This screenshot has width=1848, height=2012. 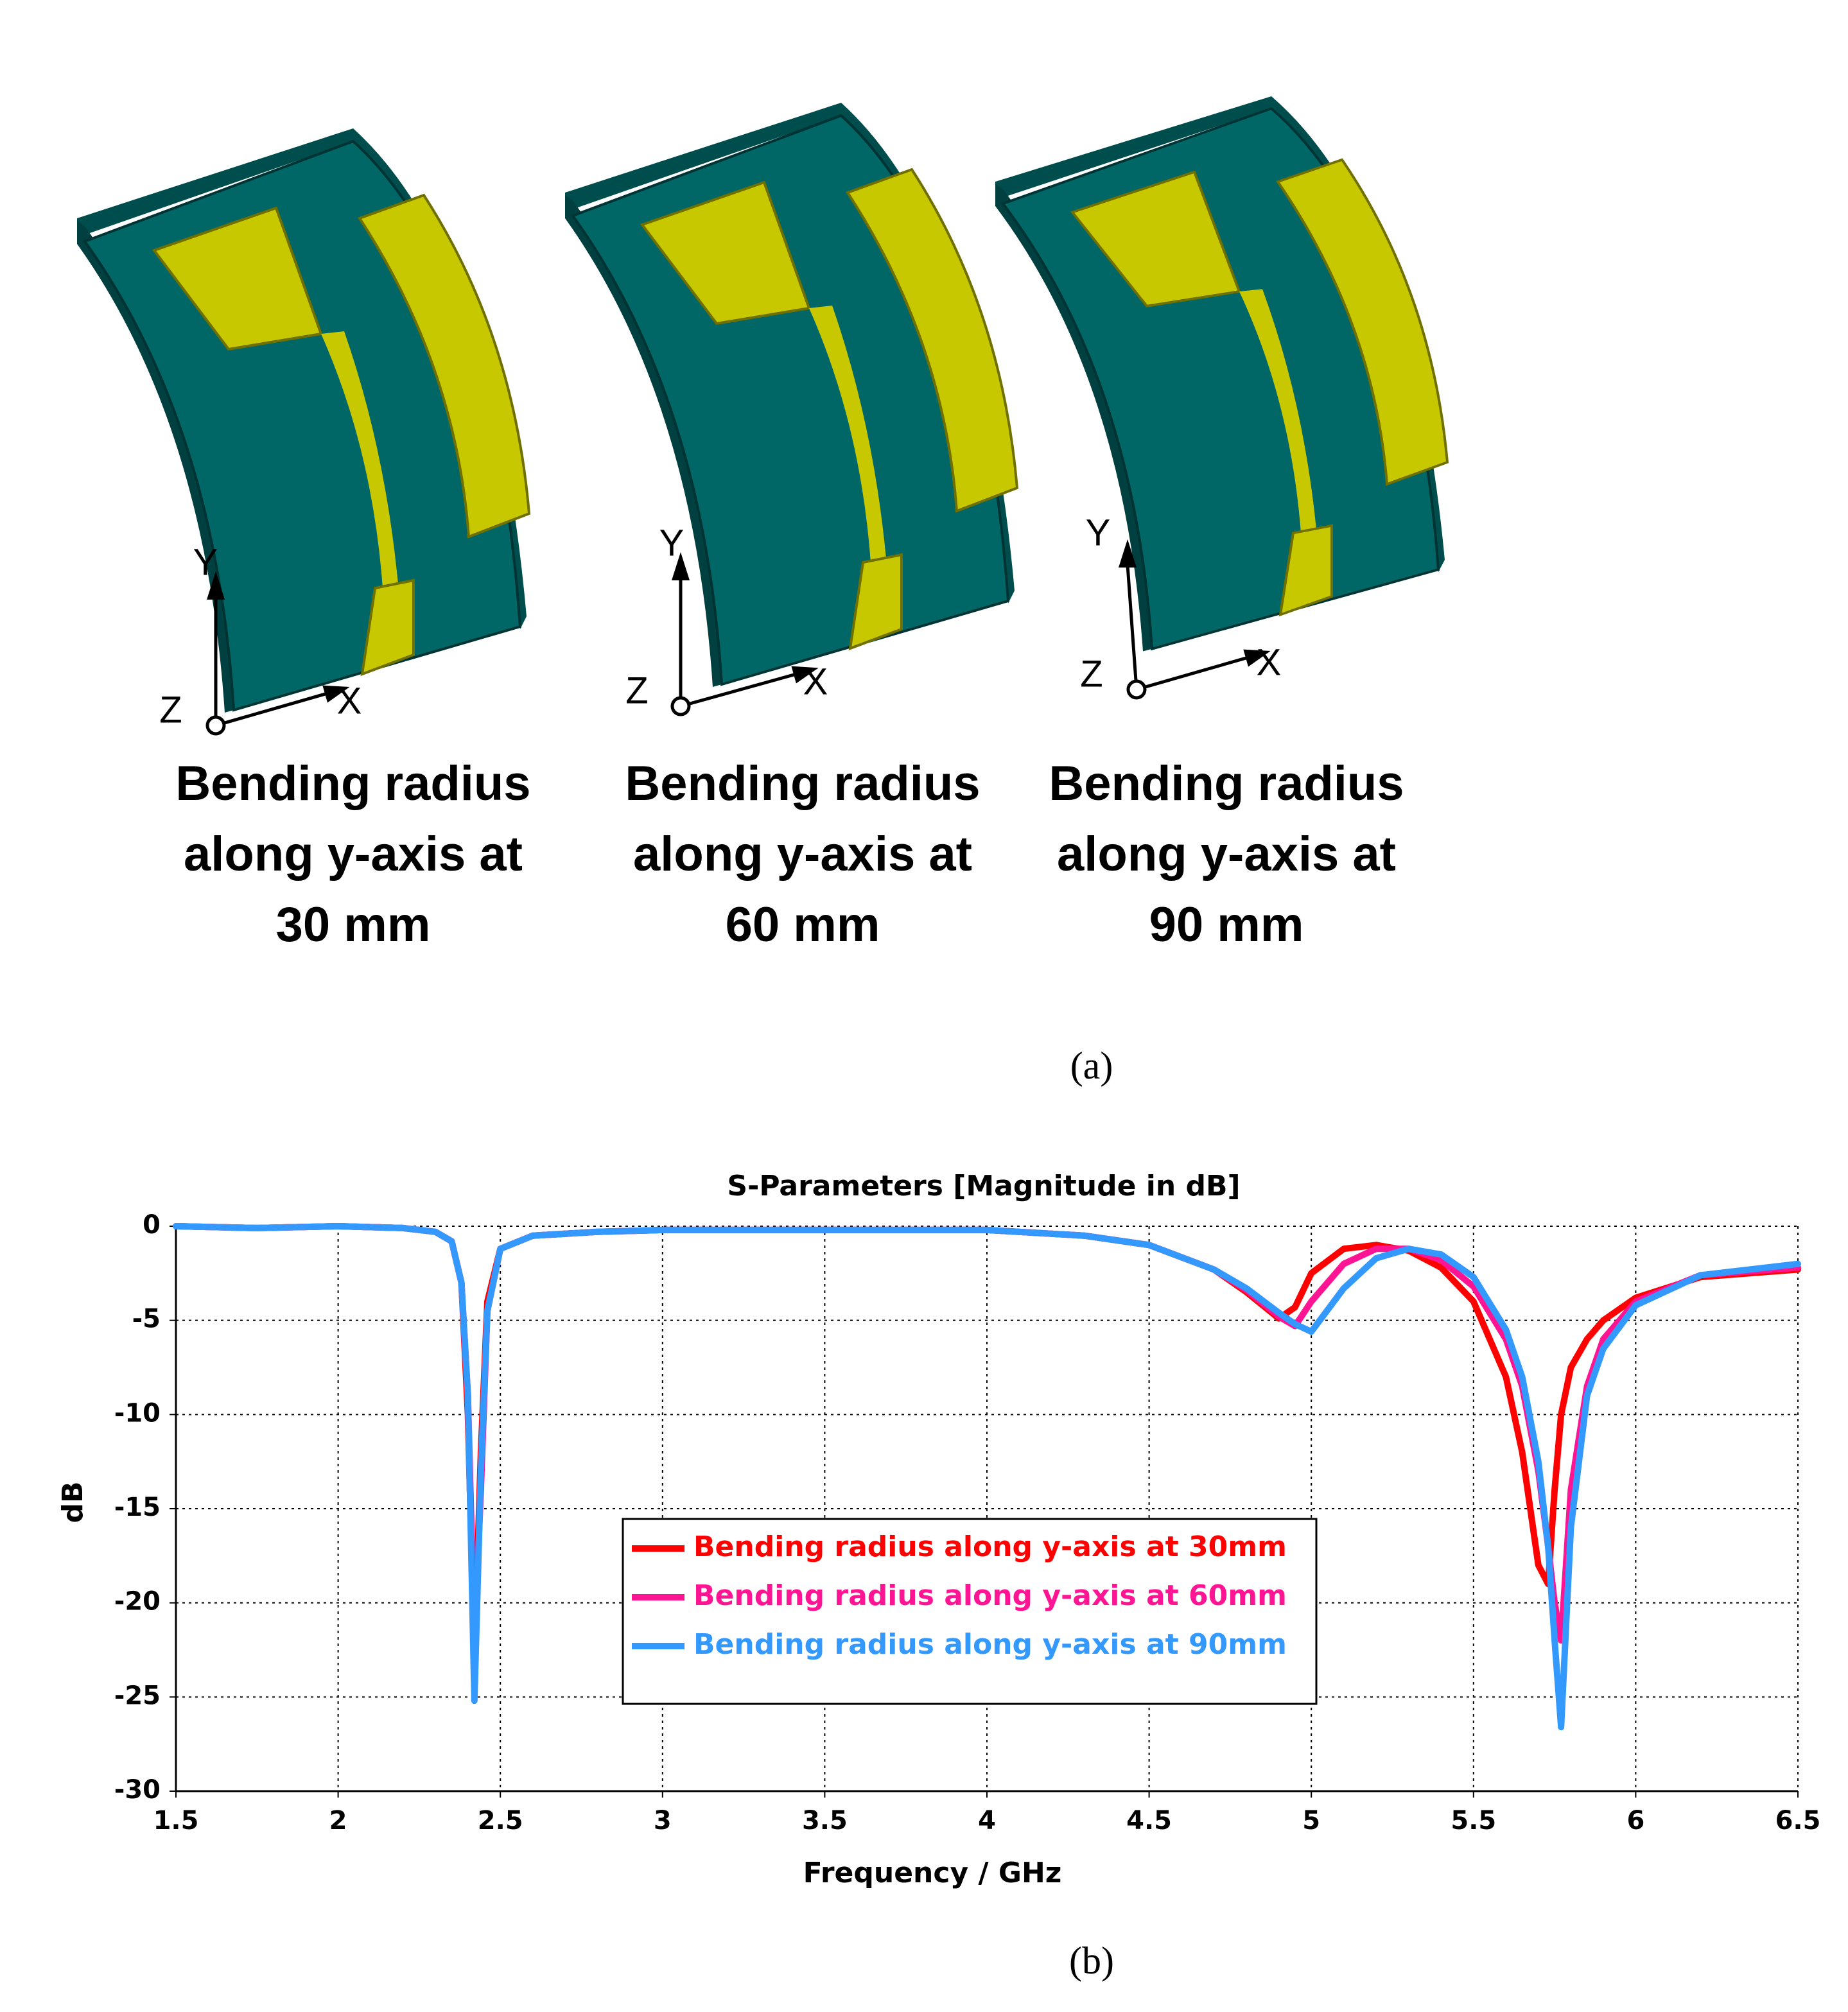 I want to click on x-tick-label: 2.5, so click(x=500, y=1820).